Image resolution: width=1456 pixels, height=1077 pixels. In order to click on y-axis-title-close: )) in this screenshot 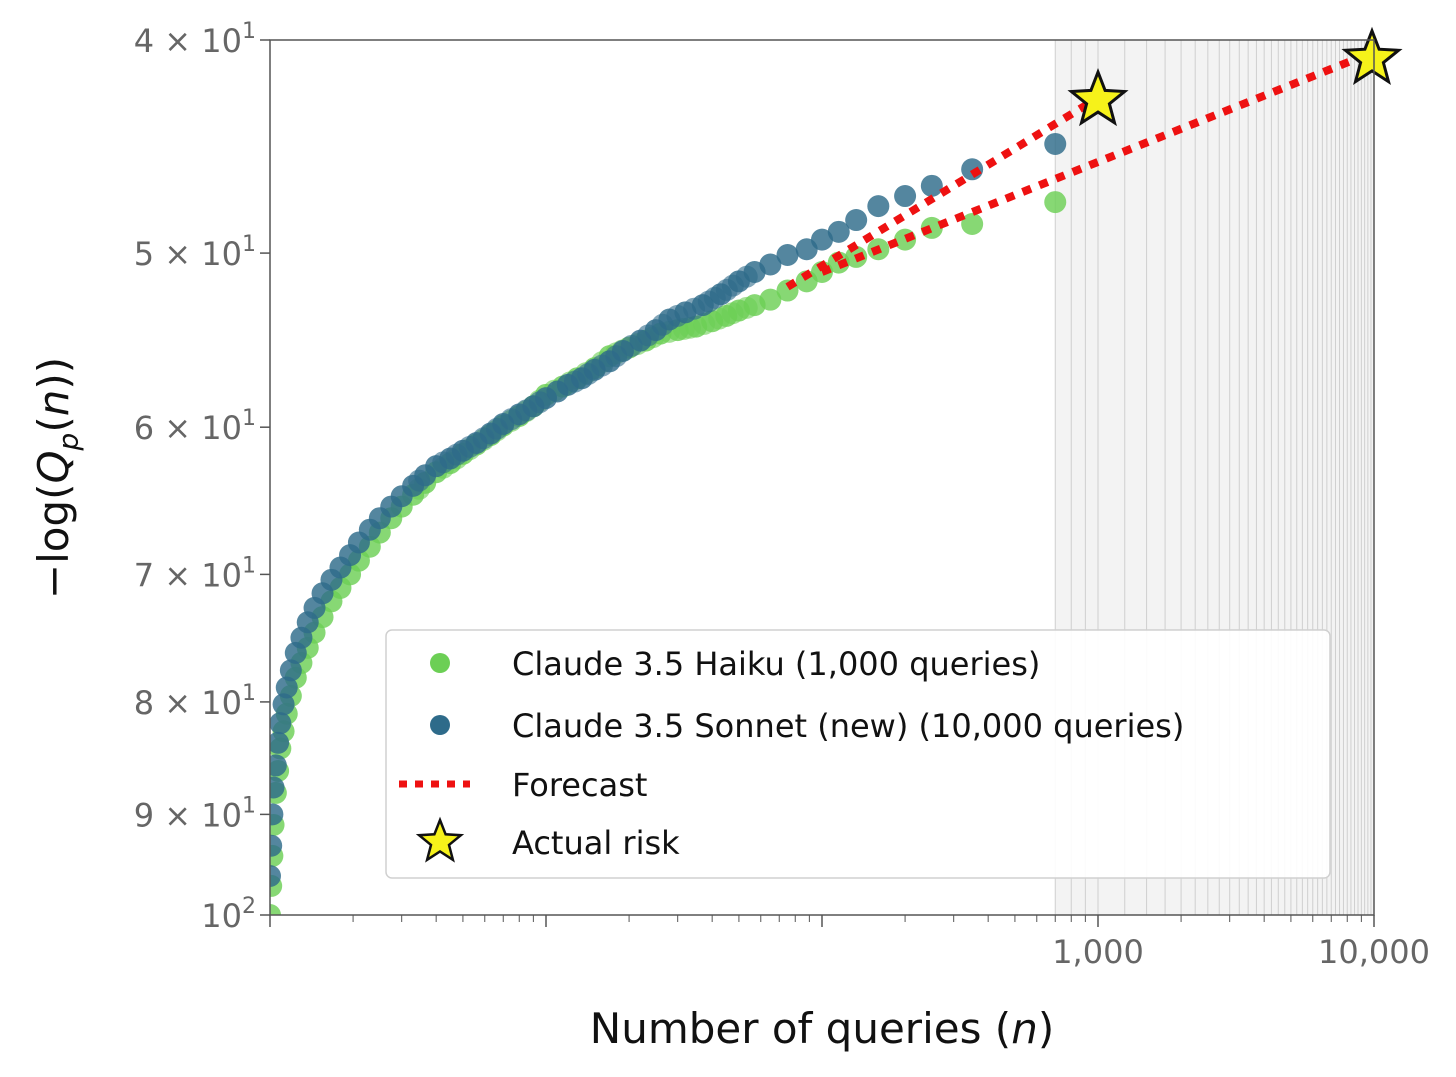, I will do `click(53, 373)`.